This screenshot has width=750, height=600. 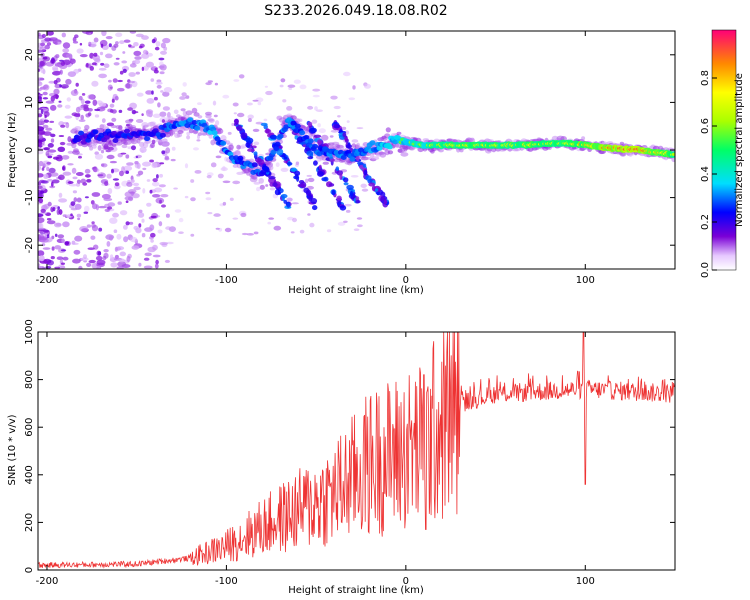 What do you see at coordinates (585, 280) in the screenshot?
I see `x-tick-label: 100` at bounding box center [585, 280].